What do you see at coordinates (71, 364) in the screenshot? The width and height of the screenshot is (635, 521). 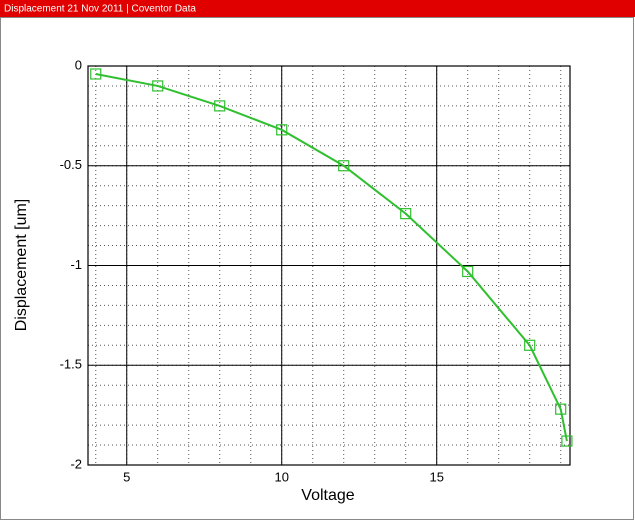 I see `y-tick-label: -1.5` at bounding box center [71, 364].